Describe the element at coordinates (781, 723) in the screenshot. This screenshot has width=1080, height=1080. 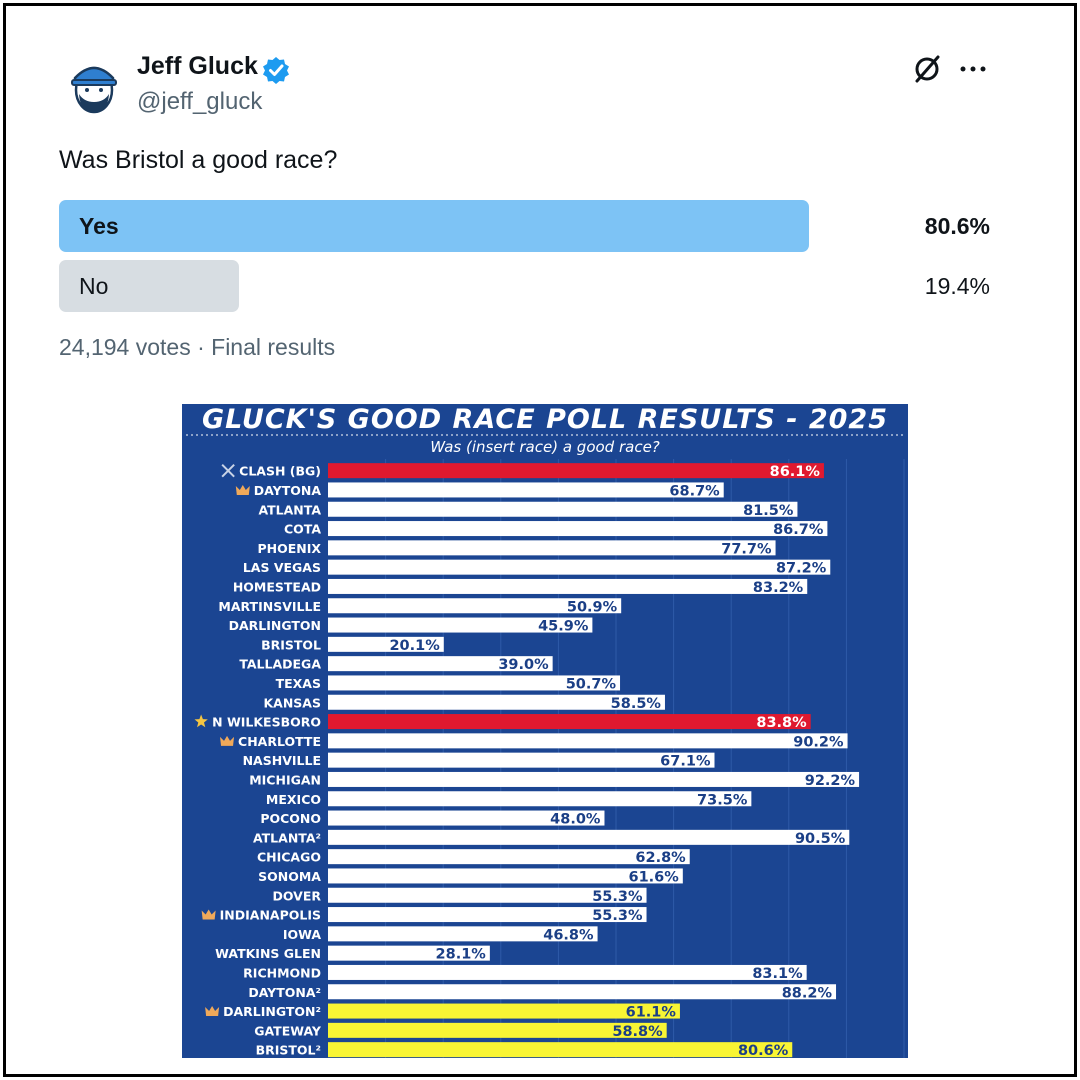
I see `data-label: 83.8%` at that location.